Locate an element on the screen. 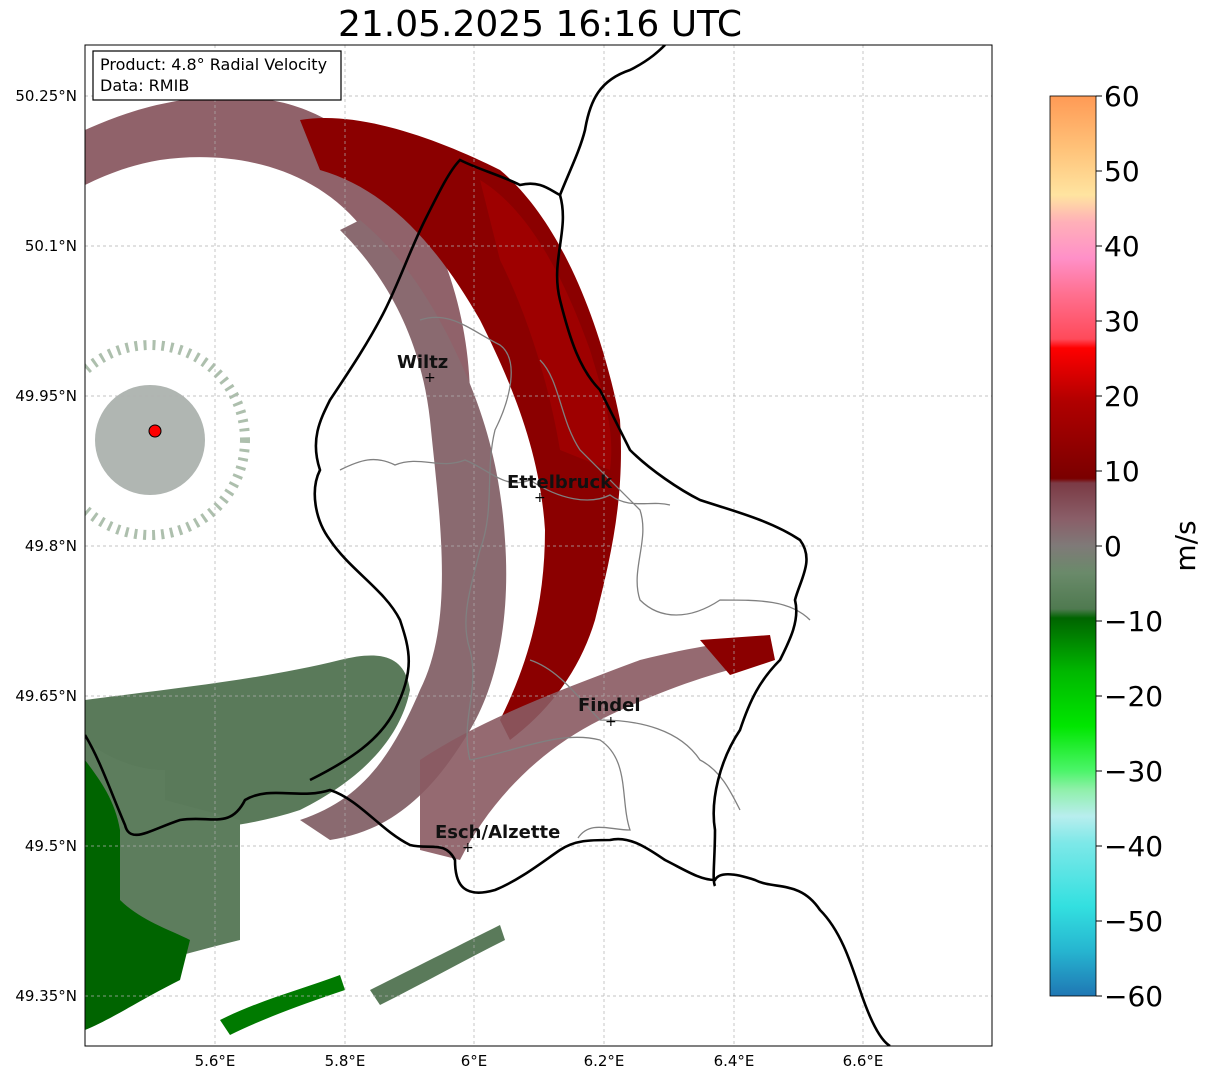  city-label-wiltz: Wiltz is located at coordinates (422, 362).